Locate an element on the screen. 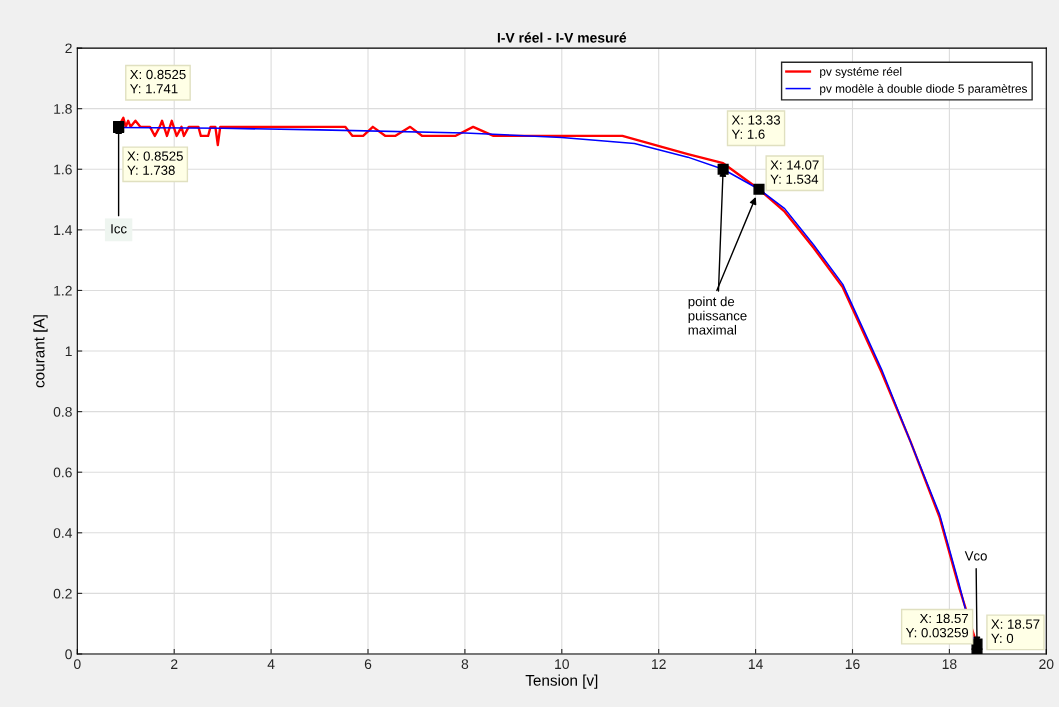 The image size is (1059, 707). y-tick-label: 0.2 is located at coordinates (62, 593).